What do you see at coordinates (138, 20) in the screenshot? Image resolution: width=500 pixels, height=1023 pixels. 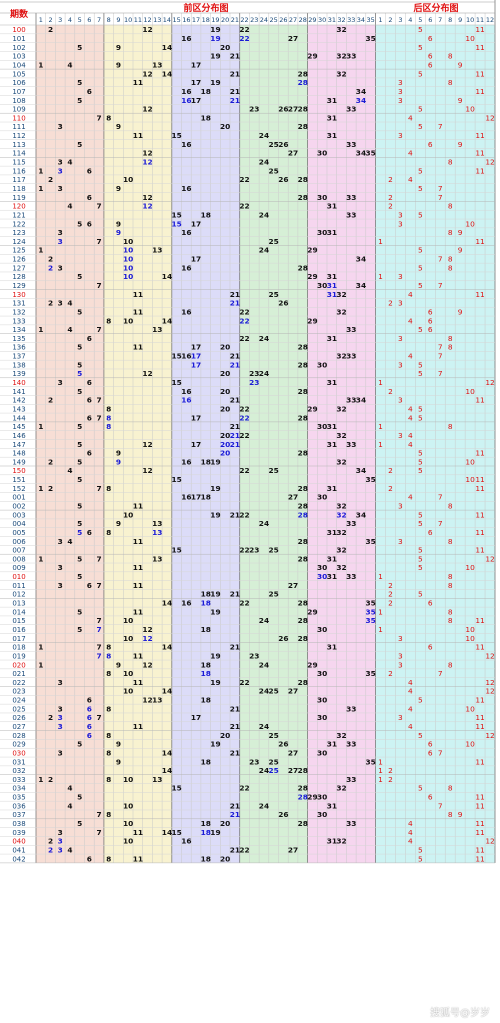 I see `front-col-header: 11` at bounding box center [138, 20].